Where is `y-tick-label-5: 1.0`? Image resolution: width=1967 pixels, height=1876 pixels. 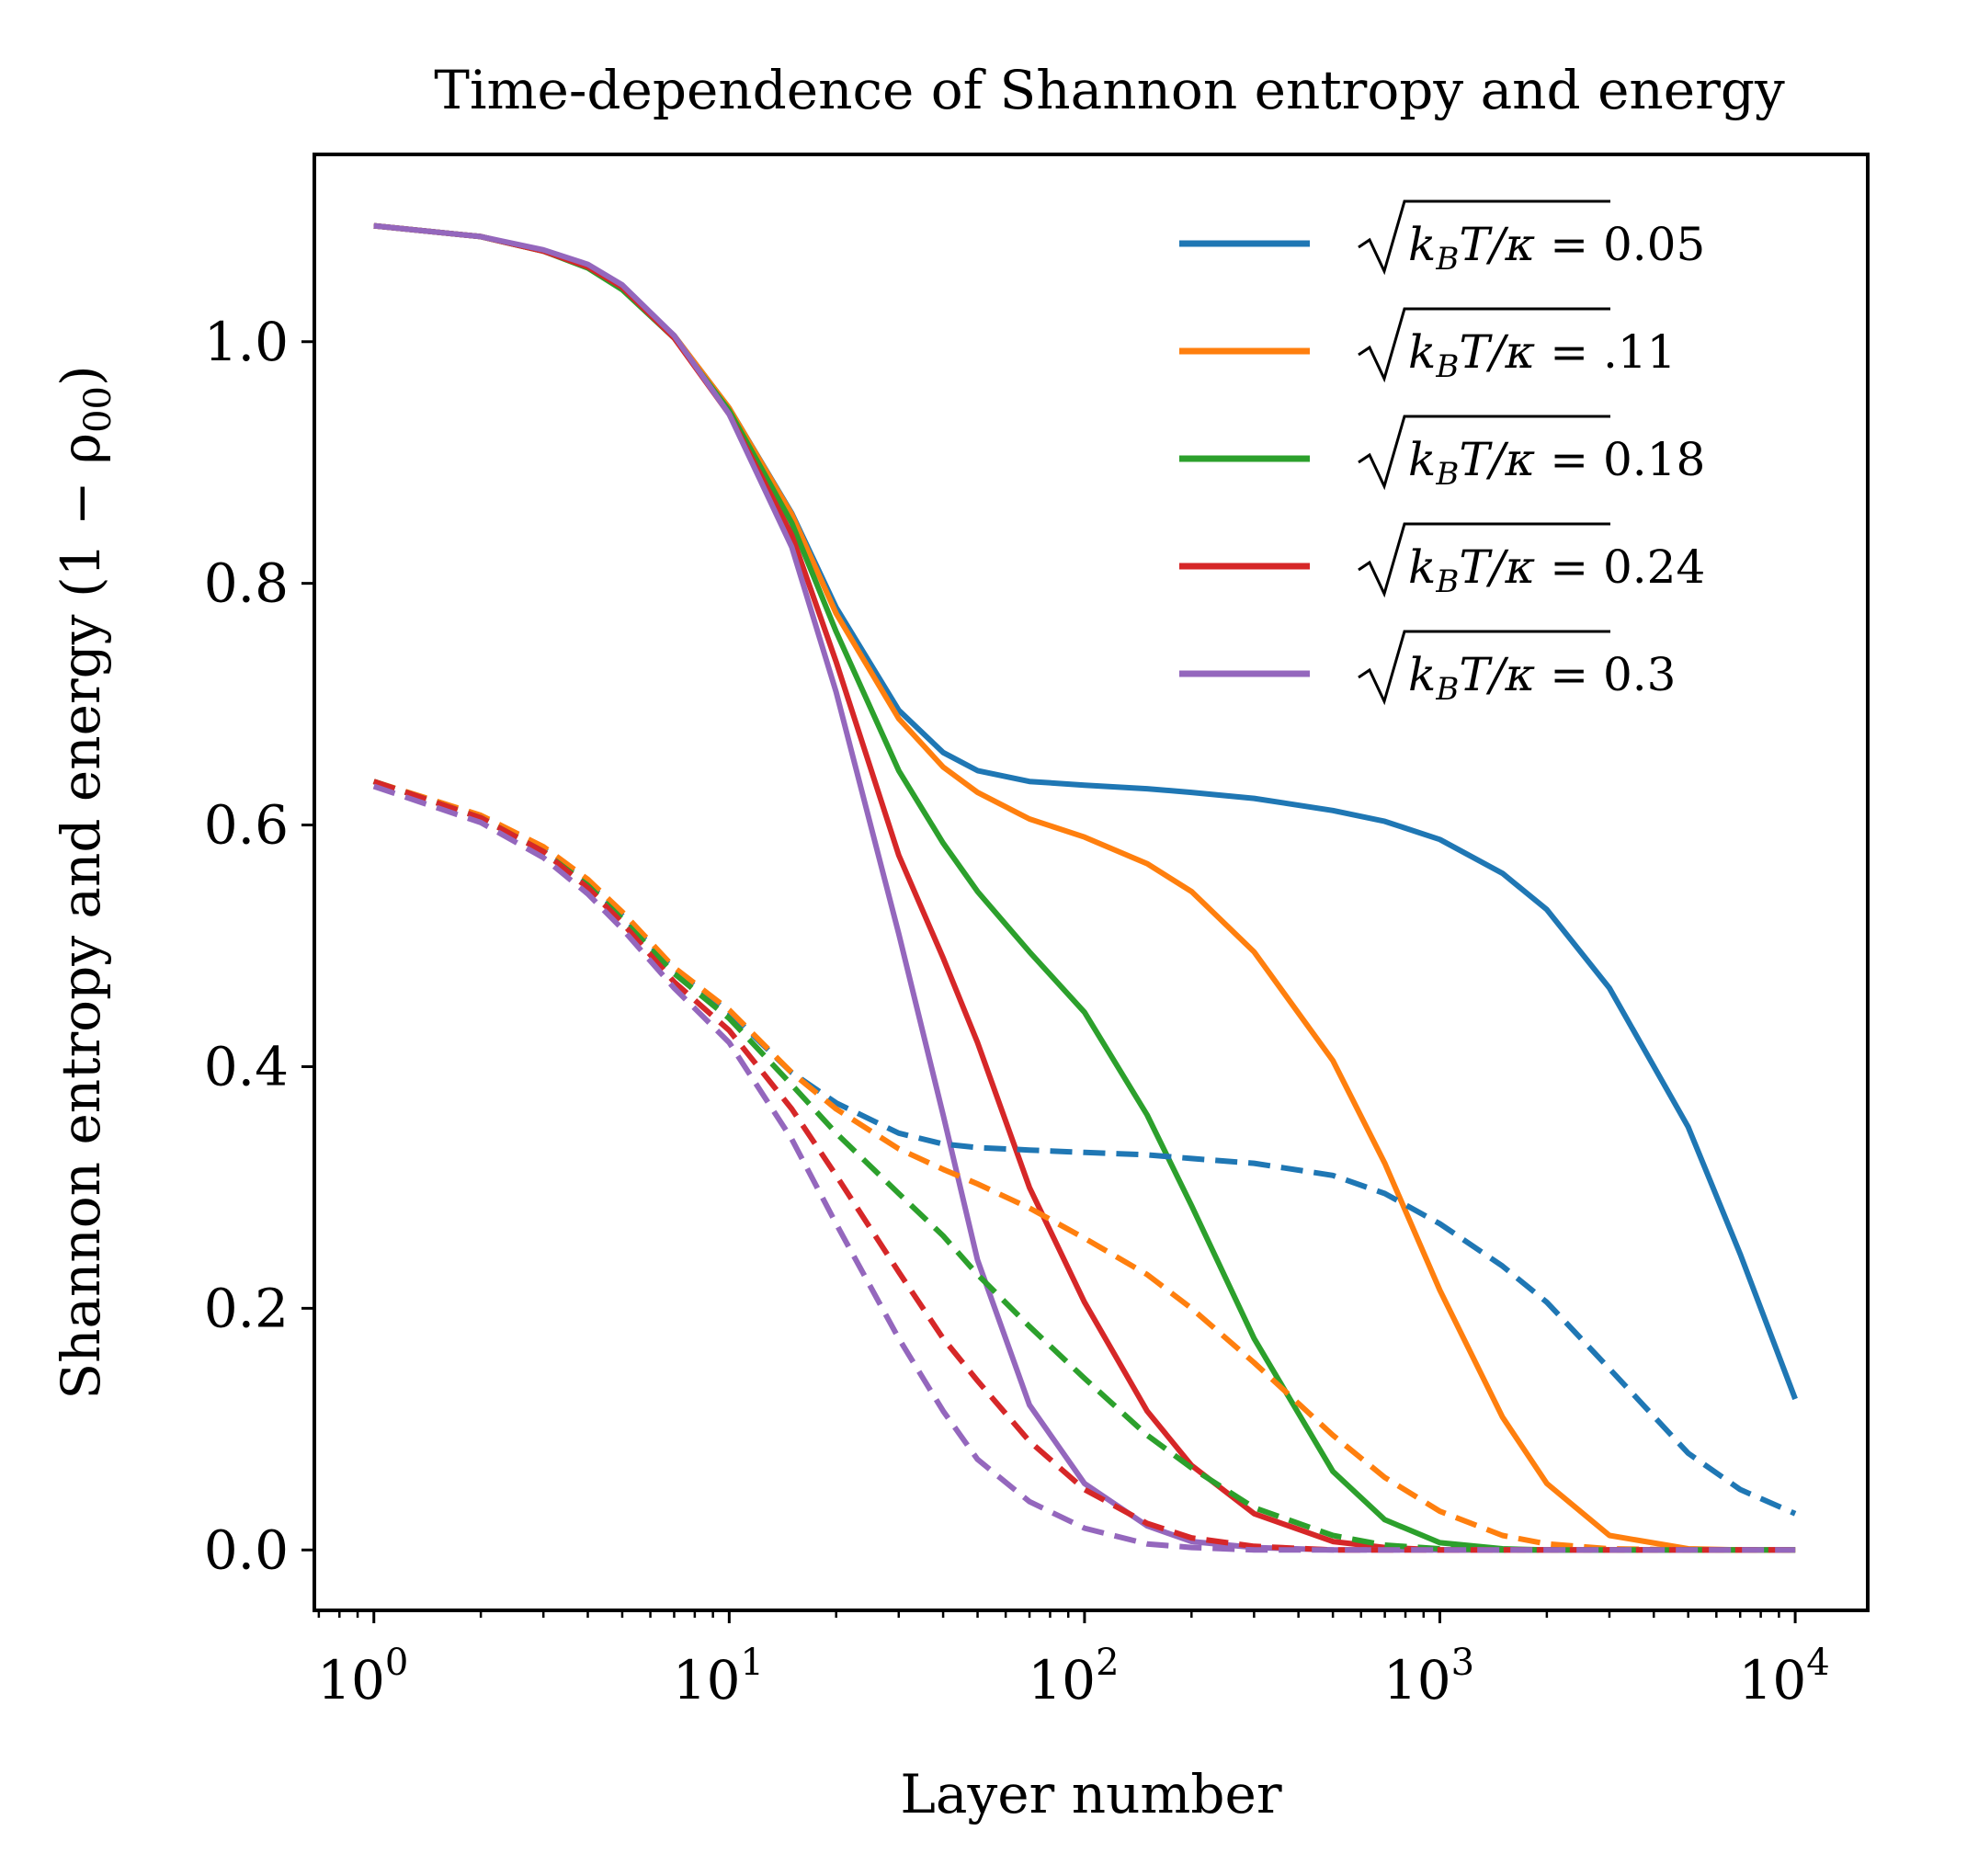 y-tick-label-5: 1.0 is located at coordinates (246, 342).